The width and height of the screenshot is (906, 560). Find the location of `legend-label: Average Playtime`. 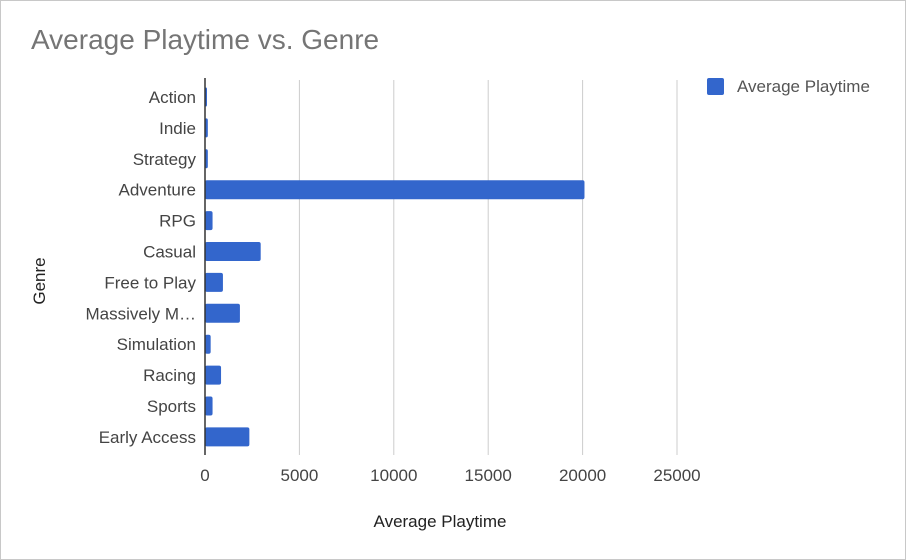

legend-label: Average Playtime is located at coordinates (803, 86).